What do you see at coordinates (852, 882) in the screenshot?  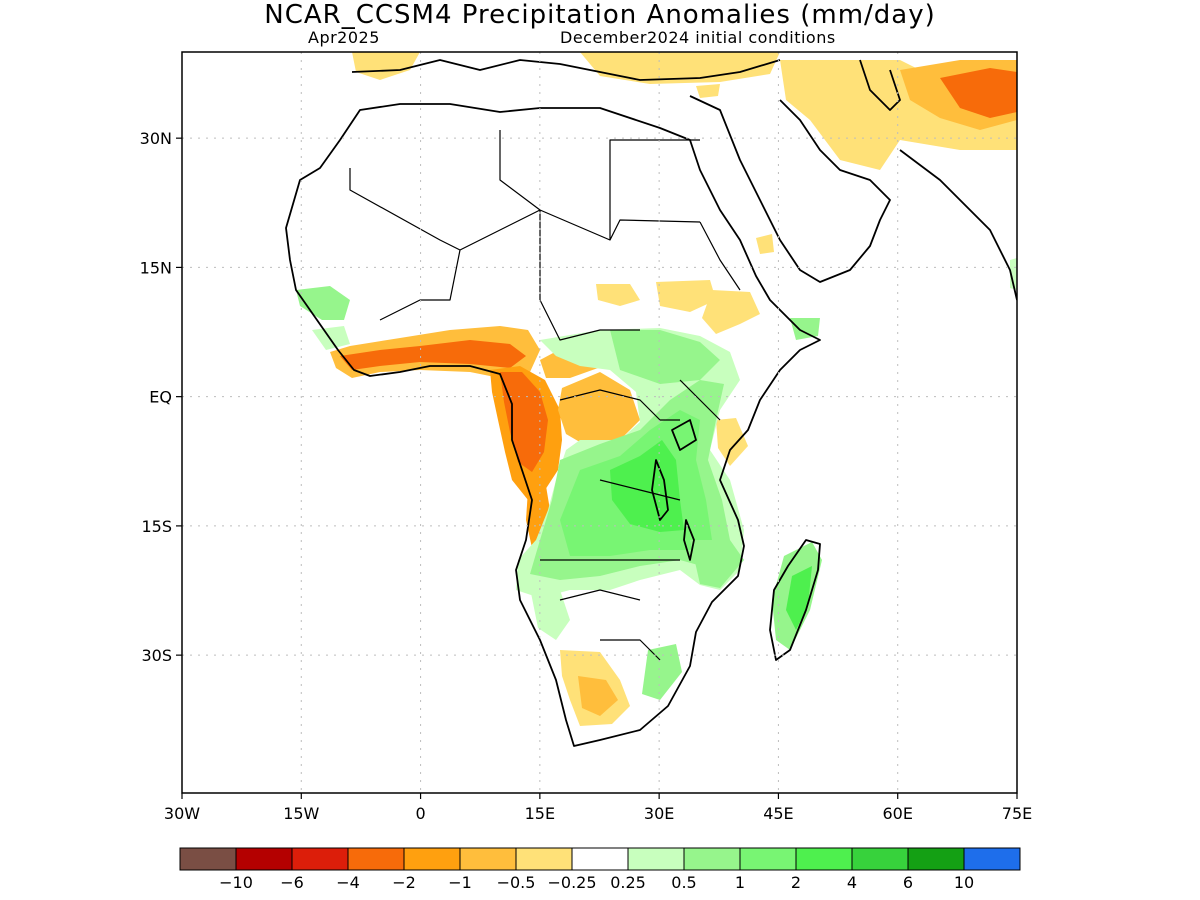 I see `legend-label: 4` at bounding box center [852, 882].